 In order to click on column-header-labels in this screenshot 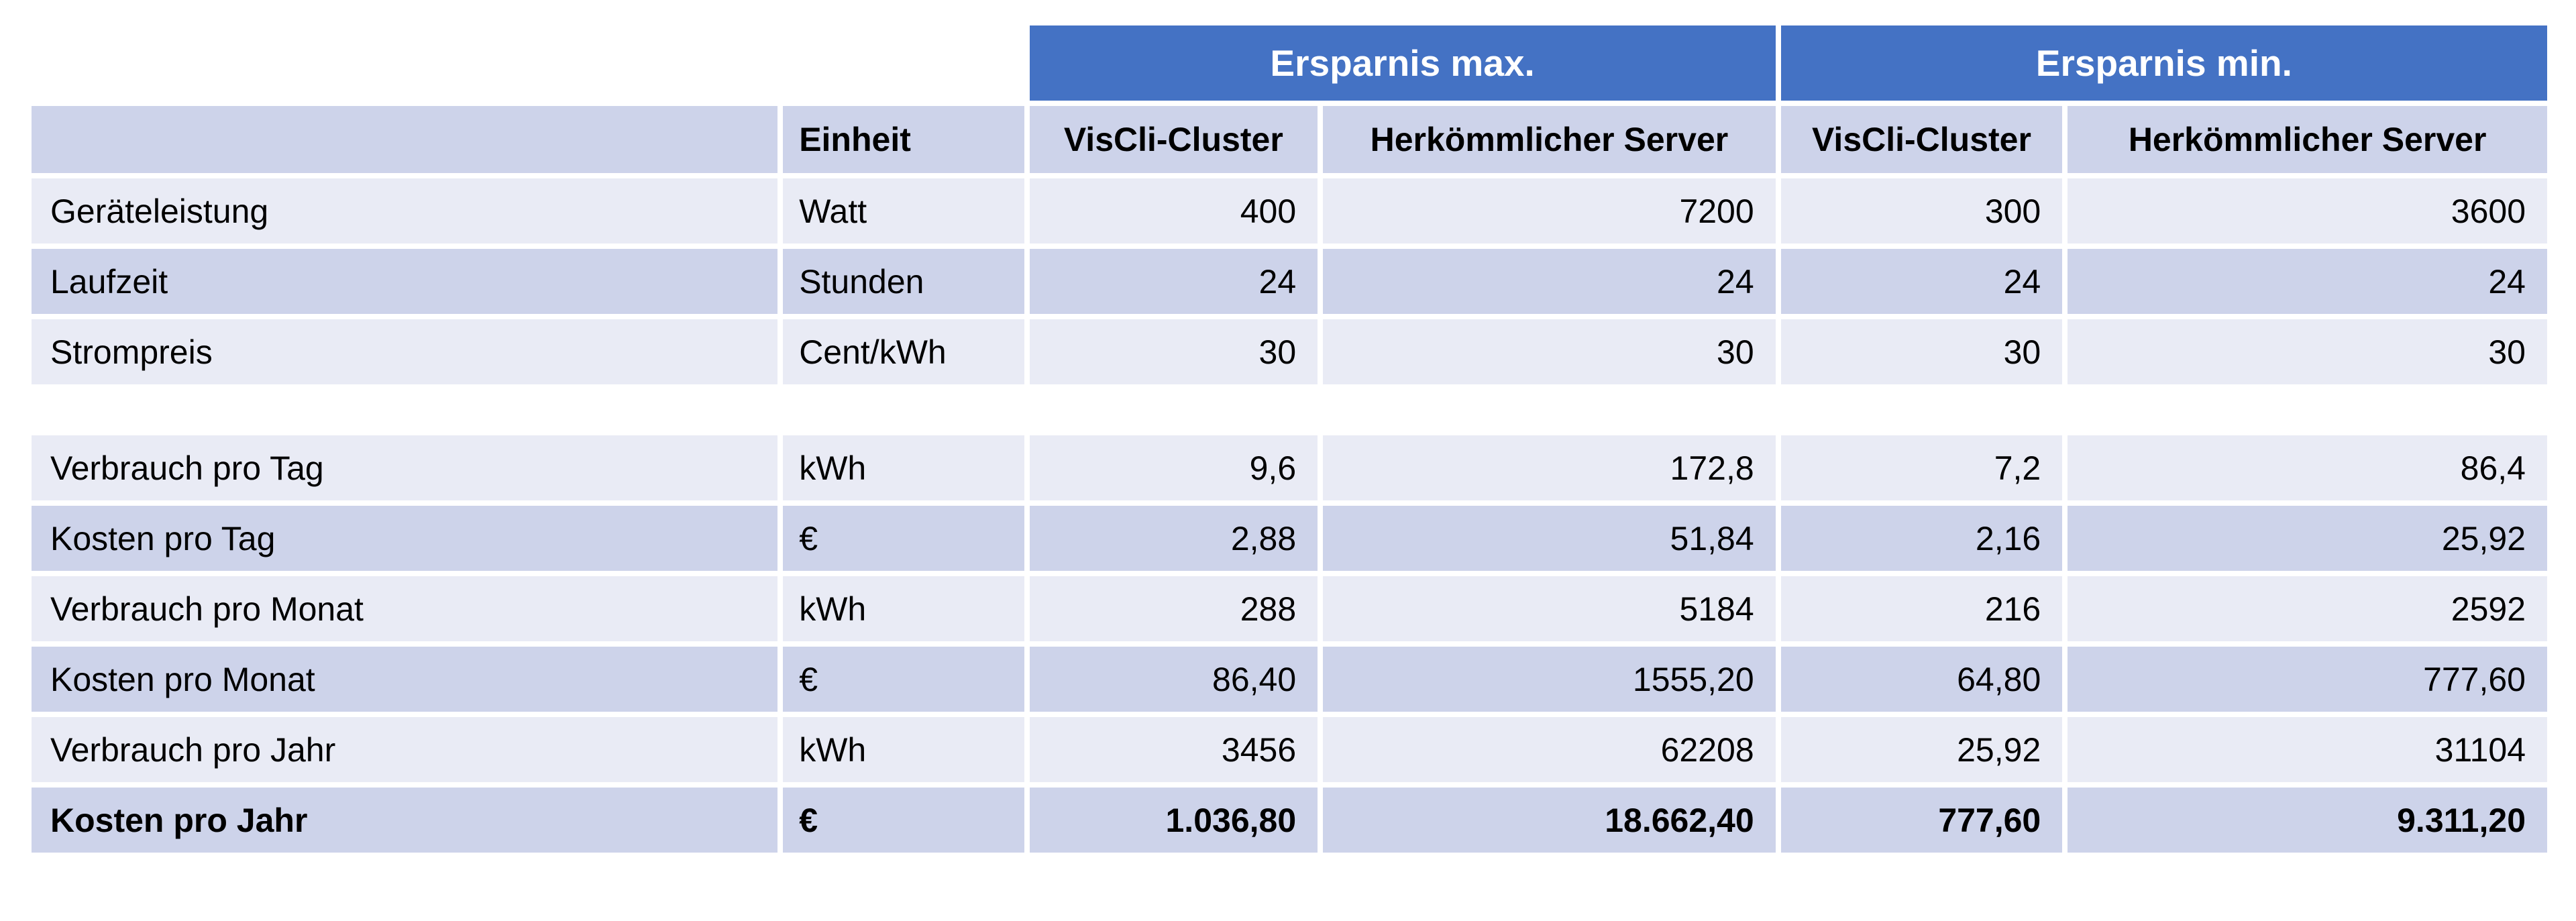, I will do `click(405, 139)`.